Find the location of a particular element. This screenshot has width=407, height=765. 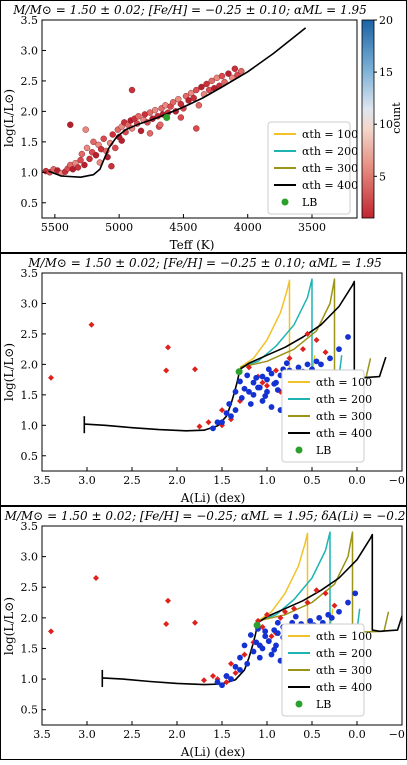

x-tick-label: 3.0 is located at coordinates (87, 734).